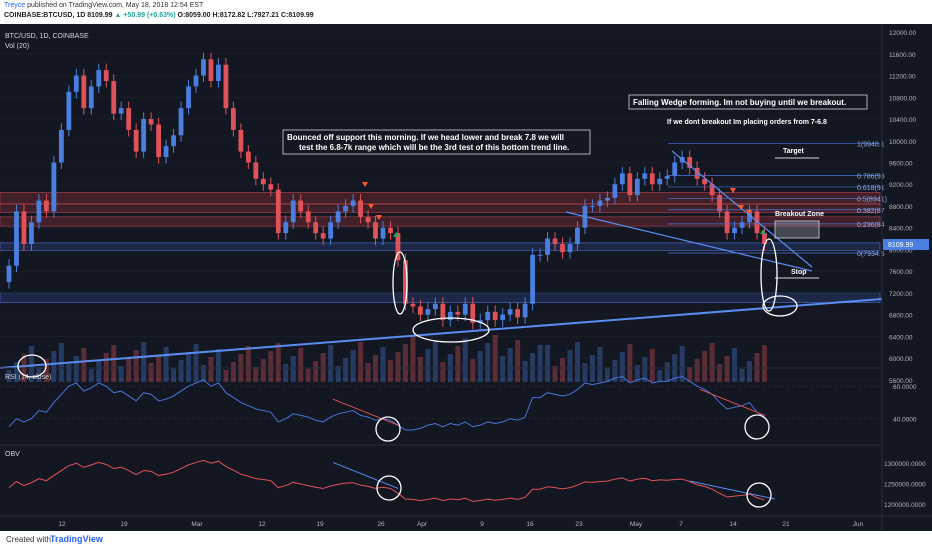  What do you see at coordinates (245, 15) in the screenshot?
I see `ohlc-text: O:8059.00 H:8172.82 L:7927.21 C:8109.99` at bounding box center [245, 15].